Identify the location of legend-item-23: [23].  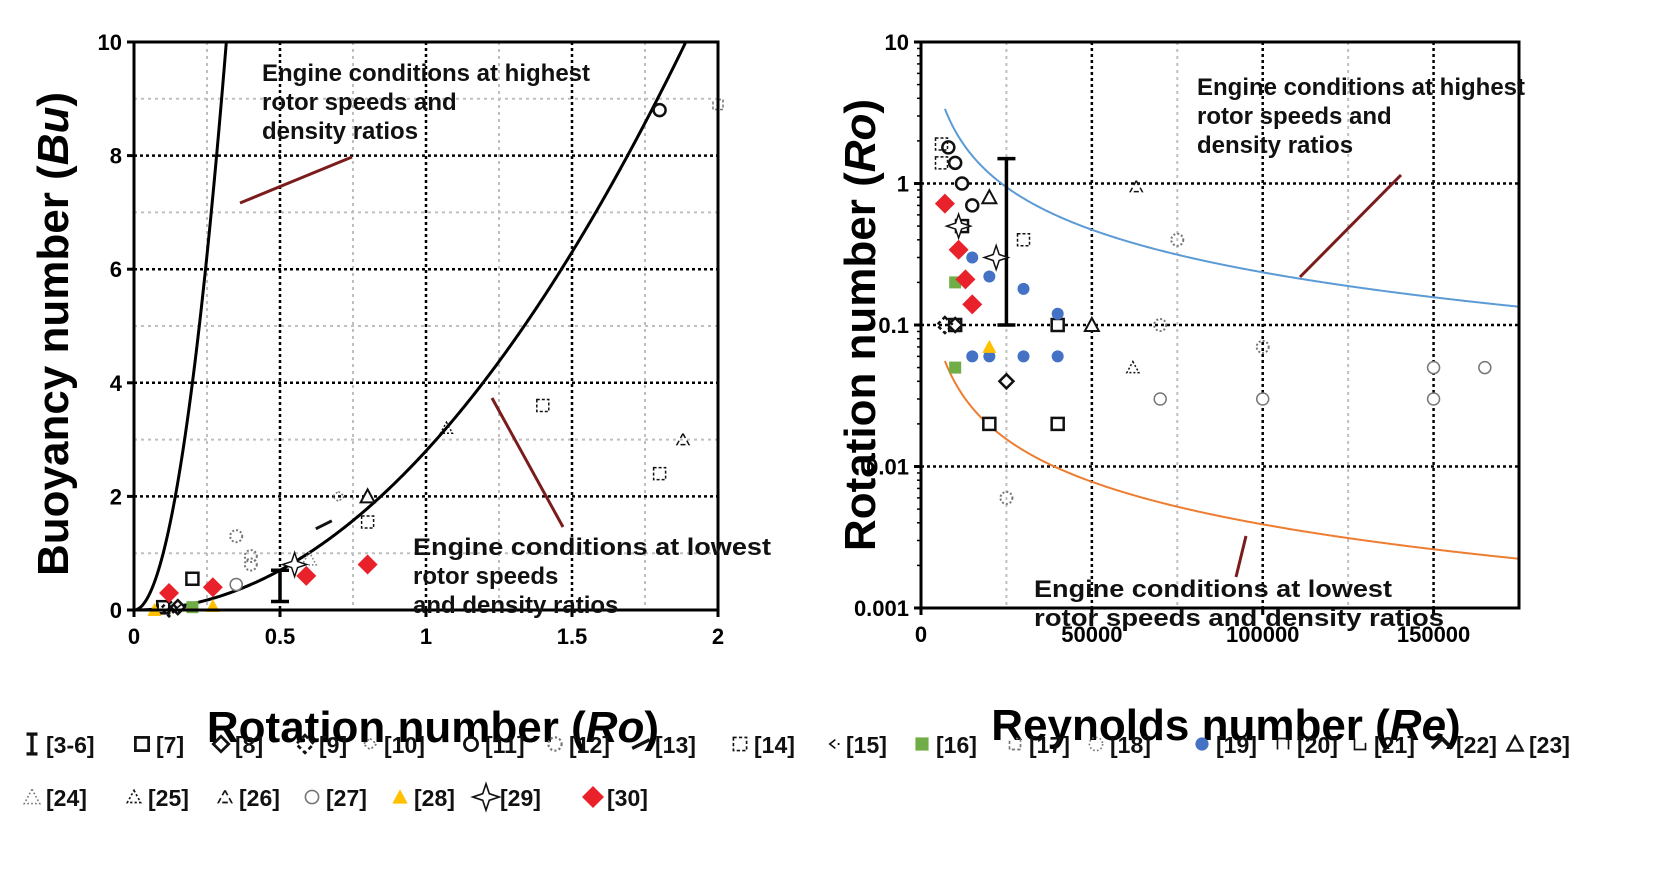
(1537, 745).